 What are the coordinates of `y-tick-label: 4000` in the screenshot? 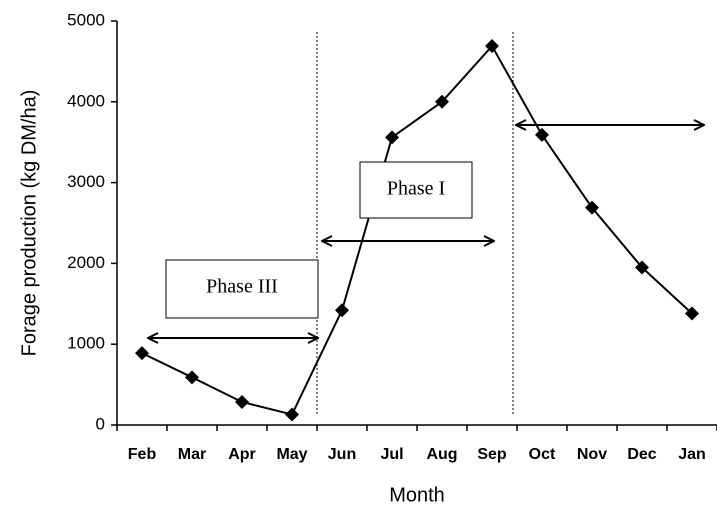 It's located at (86, 100).